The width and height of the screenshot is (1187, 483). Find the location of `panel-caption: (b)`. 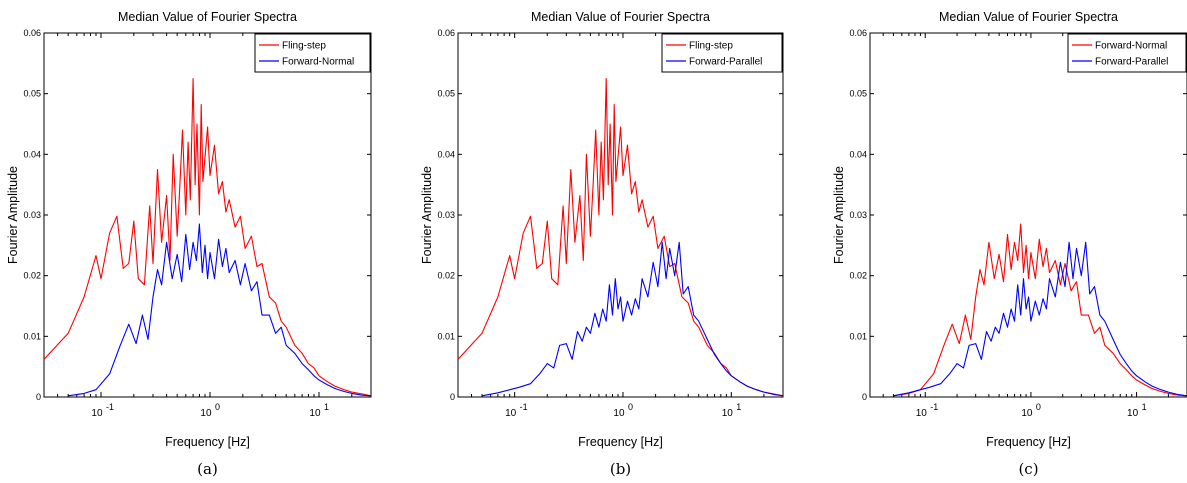

panel-caption: (b) is located at coordinates (620, 469).